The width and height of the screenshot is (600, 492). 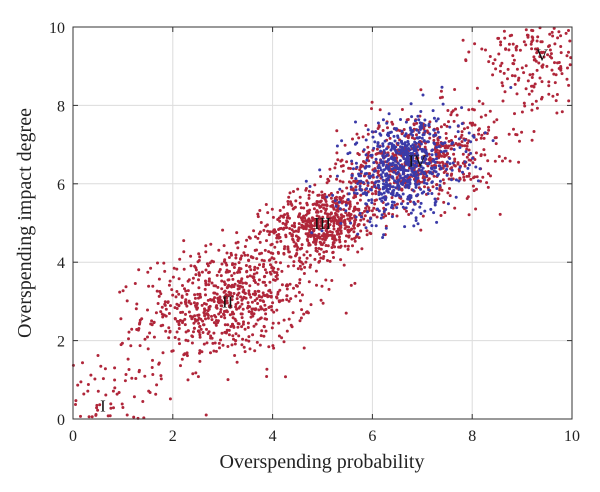 I want to click on y-axis-title: Overspending impact degree, so click(x=25, y=223).